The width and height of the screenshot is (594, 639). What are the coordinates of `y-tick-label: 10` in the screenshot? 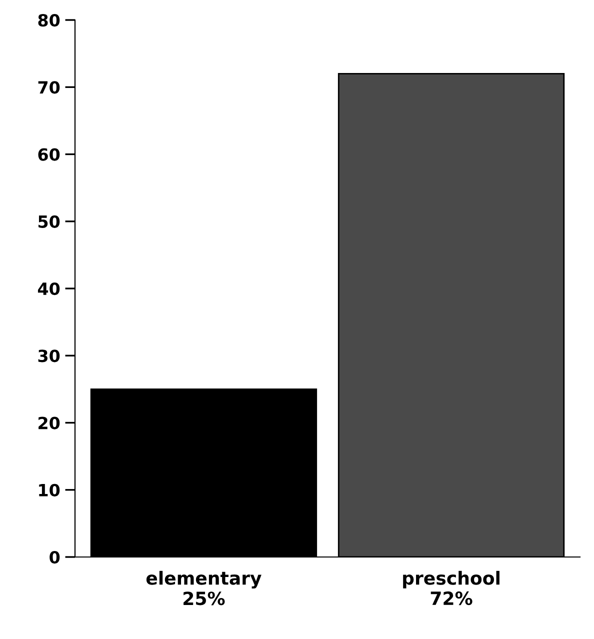 It's located at (49, 490).